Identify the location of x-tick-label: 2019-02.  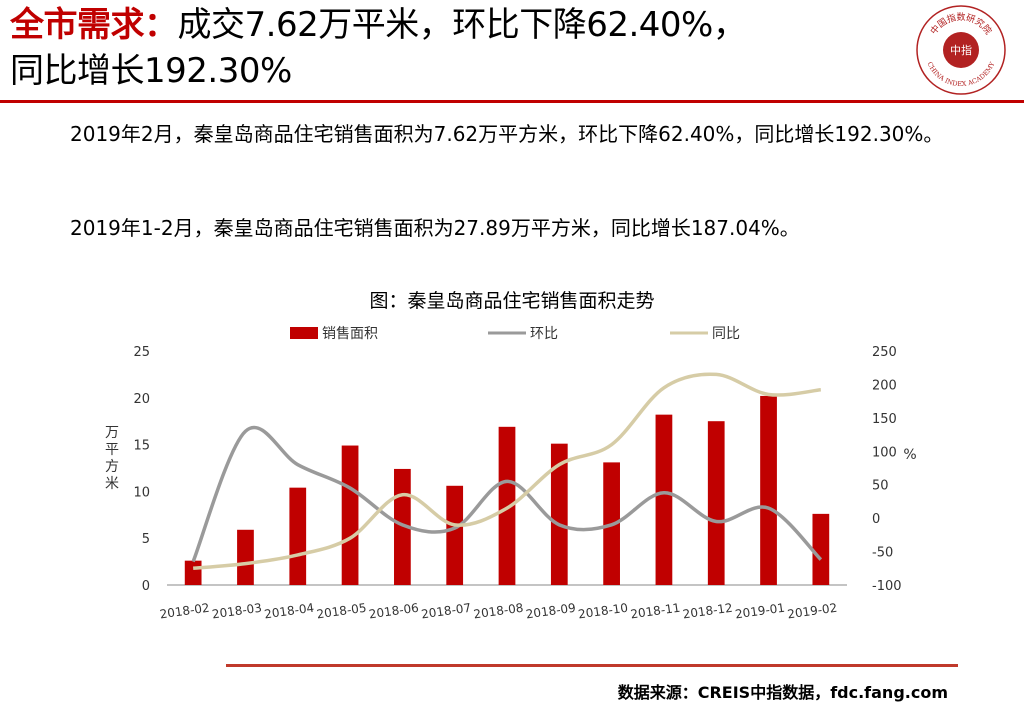
(812, 611).